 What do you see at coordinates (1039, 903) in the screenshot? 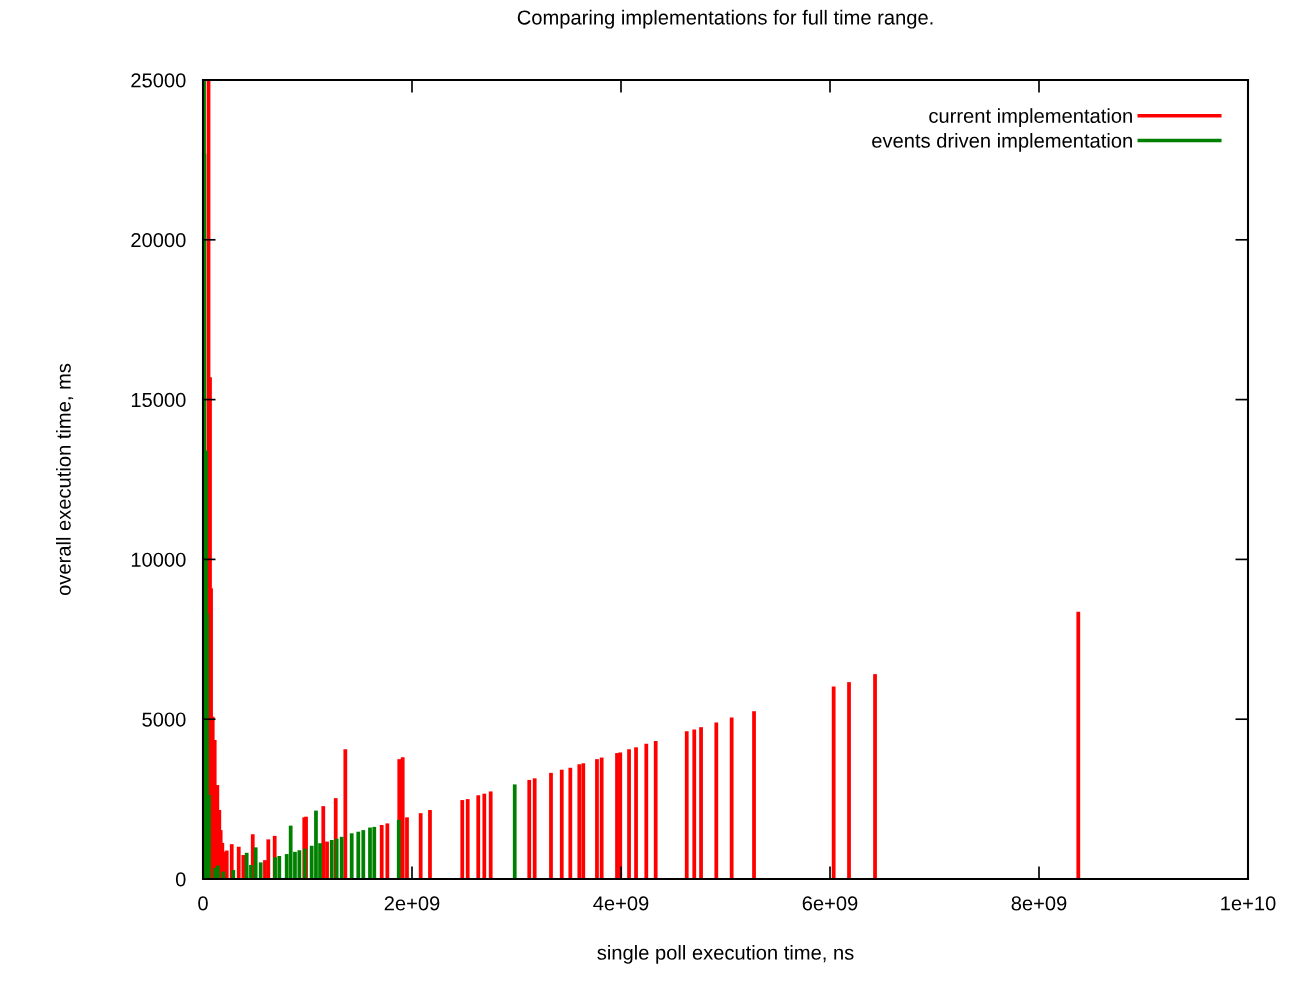
I see `x-tick-label: 8e+09` at bounding box center [1039, 903].